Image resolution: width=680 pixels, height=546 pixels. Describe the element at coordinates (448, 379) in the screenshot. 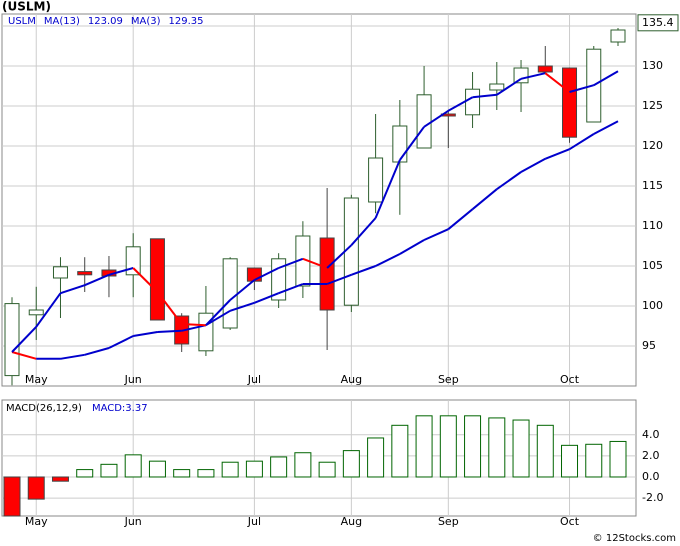

I see `x-tick-label: Sep` at that location.